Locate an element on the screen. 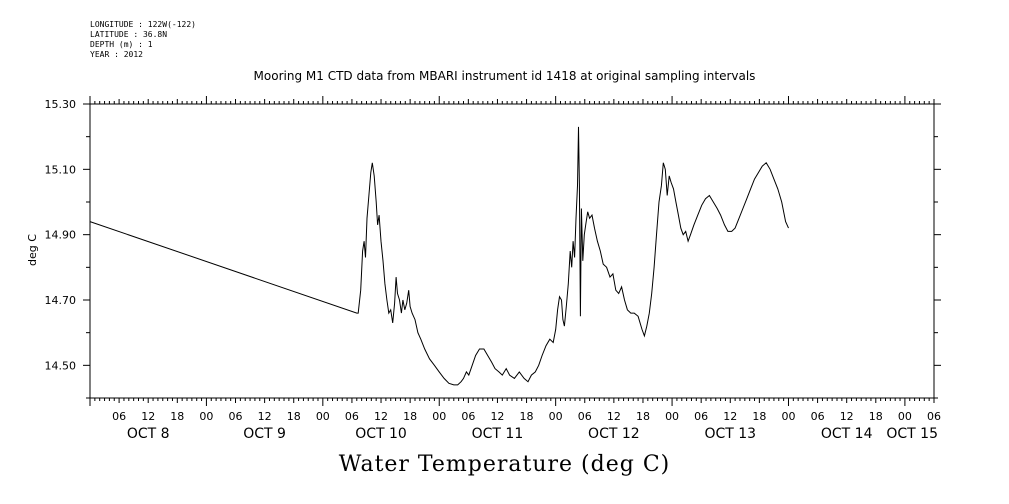  x-day-label: OCT 13 is located at coordinates (730, 434).